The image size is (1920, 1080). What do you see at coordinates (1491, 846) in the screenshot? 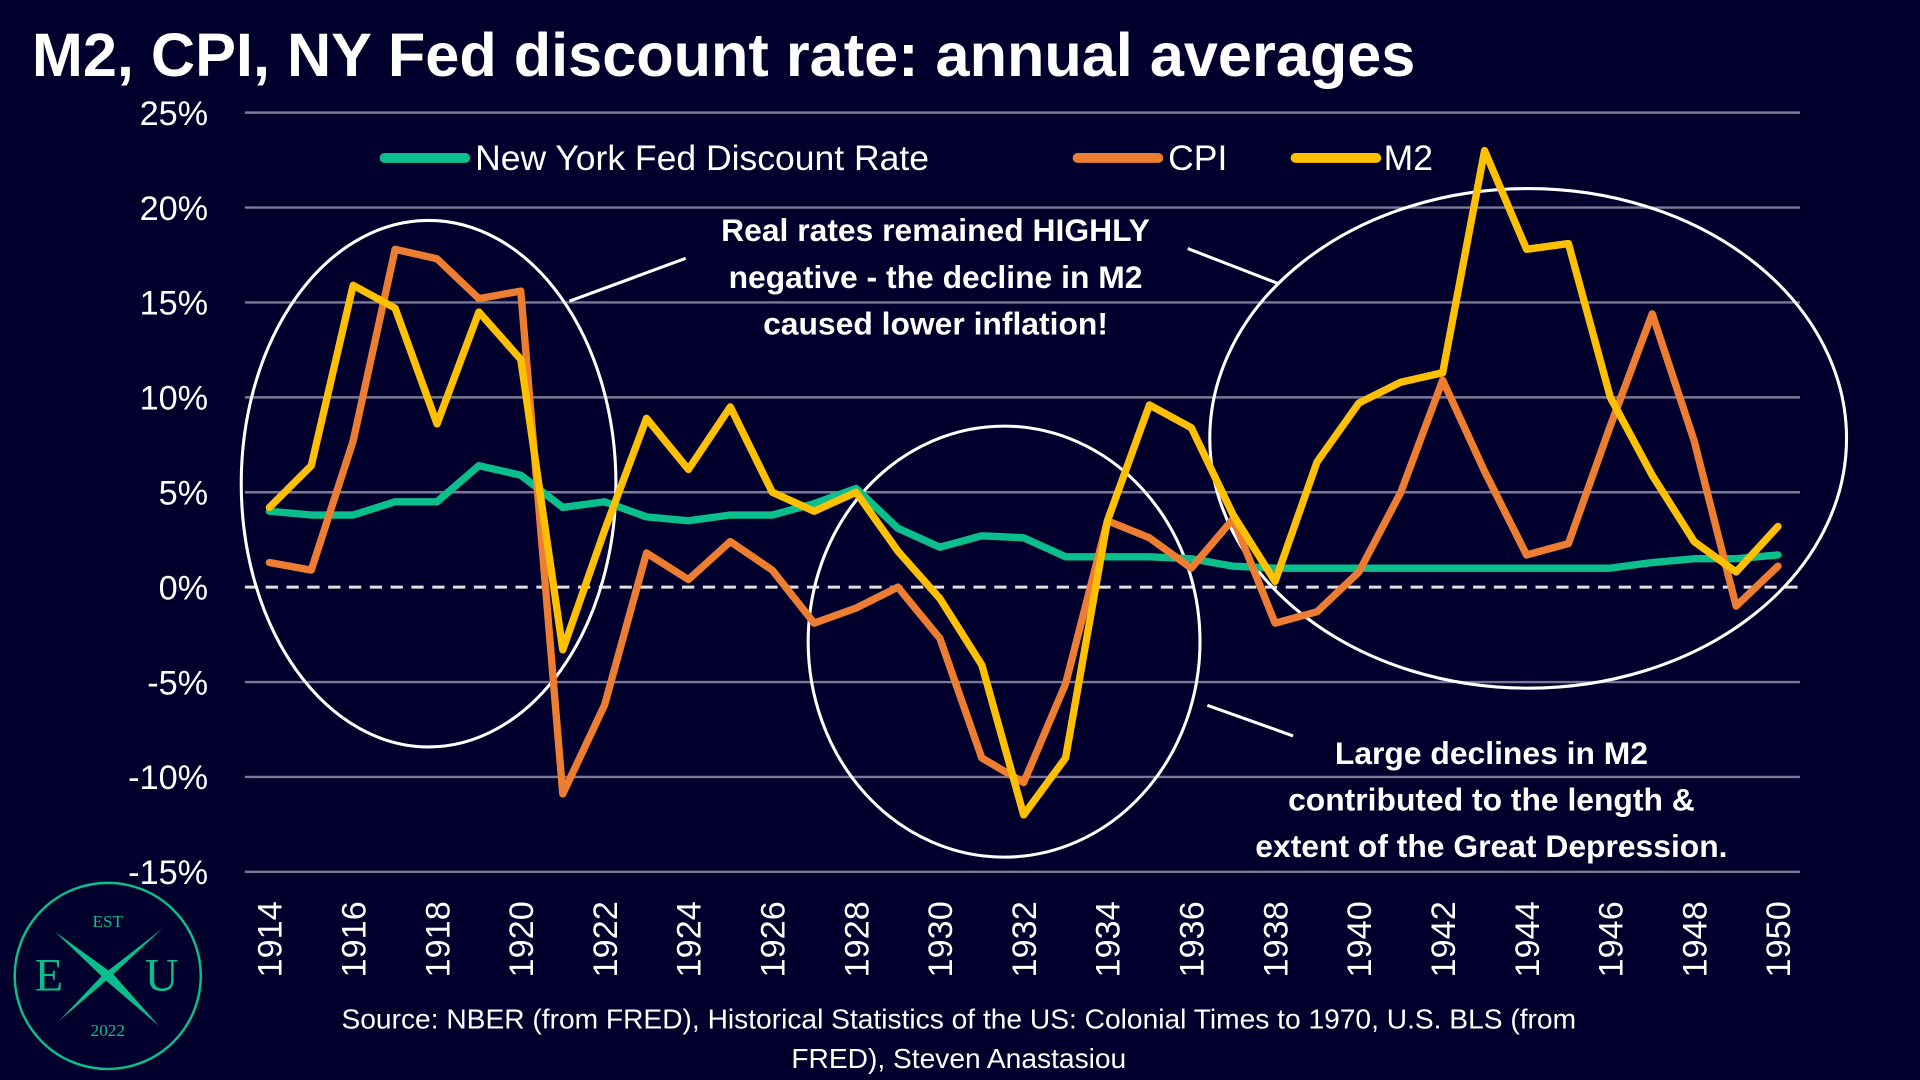
I see `annotation-line: extent of the Great Depression.` at bounding box center [1491, 846].